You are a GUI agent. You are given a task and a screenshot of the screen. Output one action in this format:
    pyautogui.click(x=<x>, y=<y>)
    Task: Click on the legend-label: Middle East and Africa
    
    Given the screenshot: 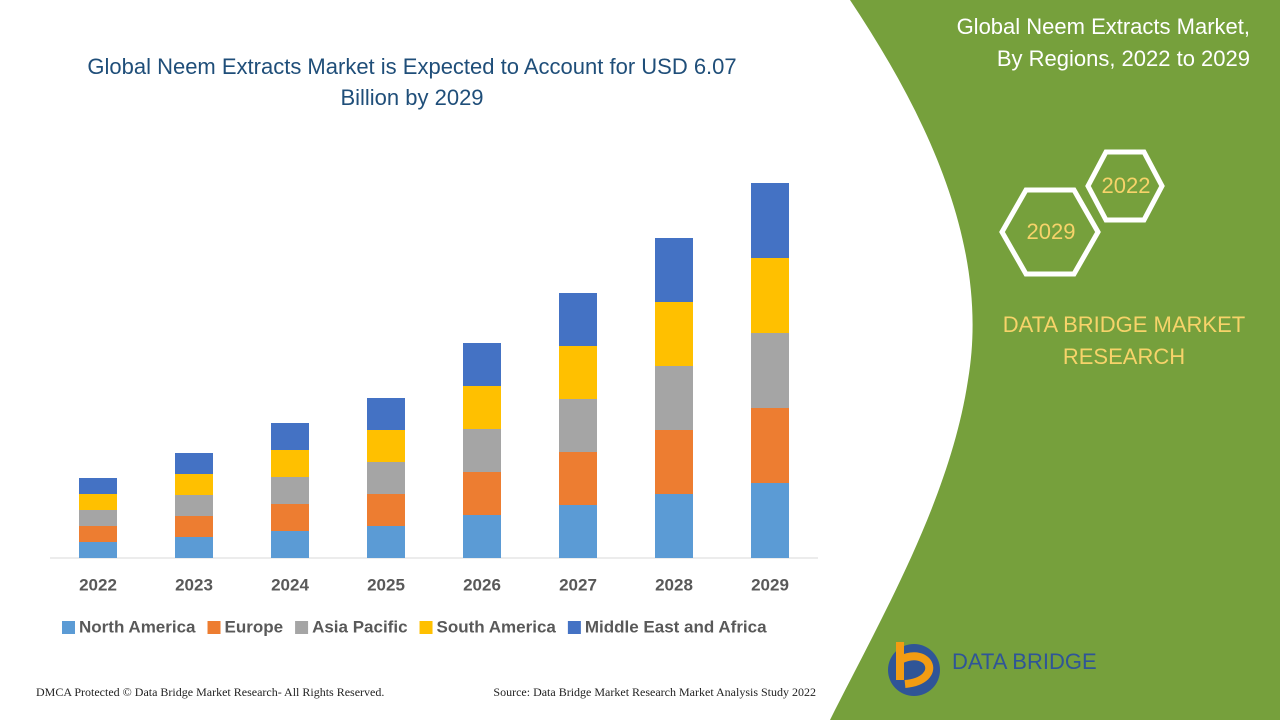 What is the action you would take?
    pyautogui.click(x=676, y=626)
    